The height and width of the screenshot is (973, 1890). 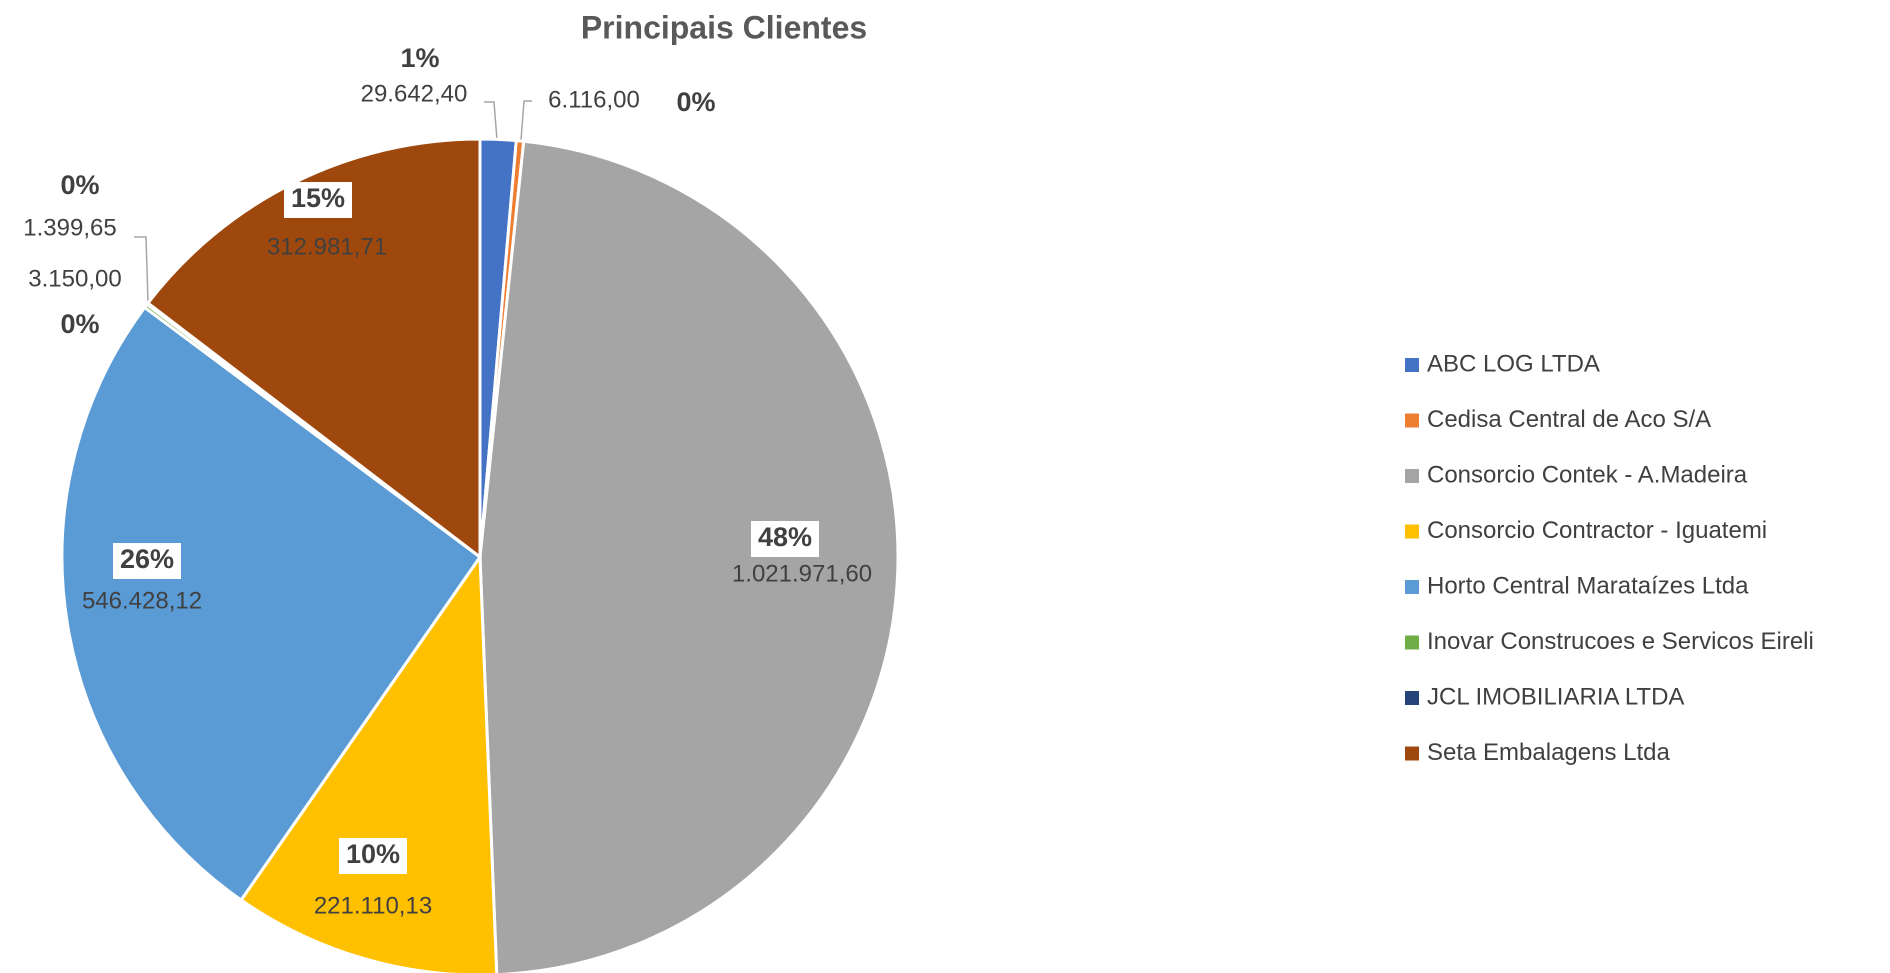 I want to click on value-label: 546.428,12, so click(x=142, y=600).